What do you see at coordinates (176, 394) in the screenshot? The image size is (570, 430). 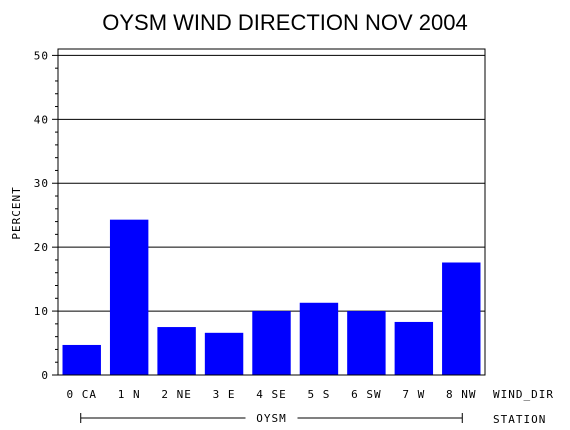 I see `x-tick-label: 2 NE` at bounding box center [176, 394].